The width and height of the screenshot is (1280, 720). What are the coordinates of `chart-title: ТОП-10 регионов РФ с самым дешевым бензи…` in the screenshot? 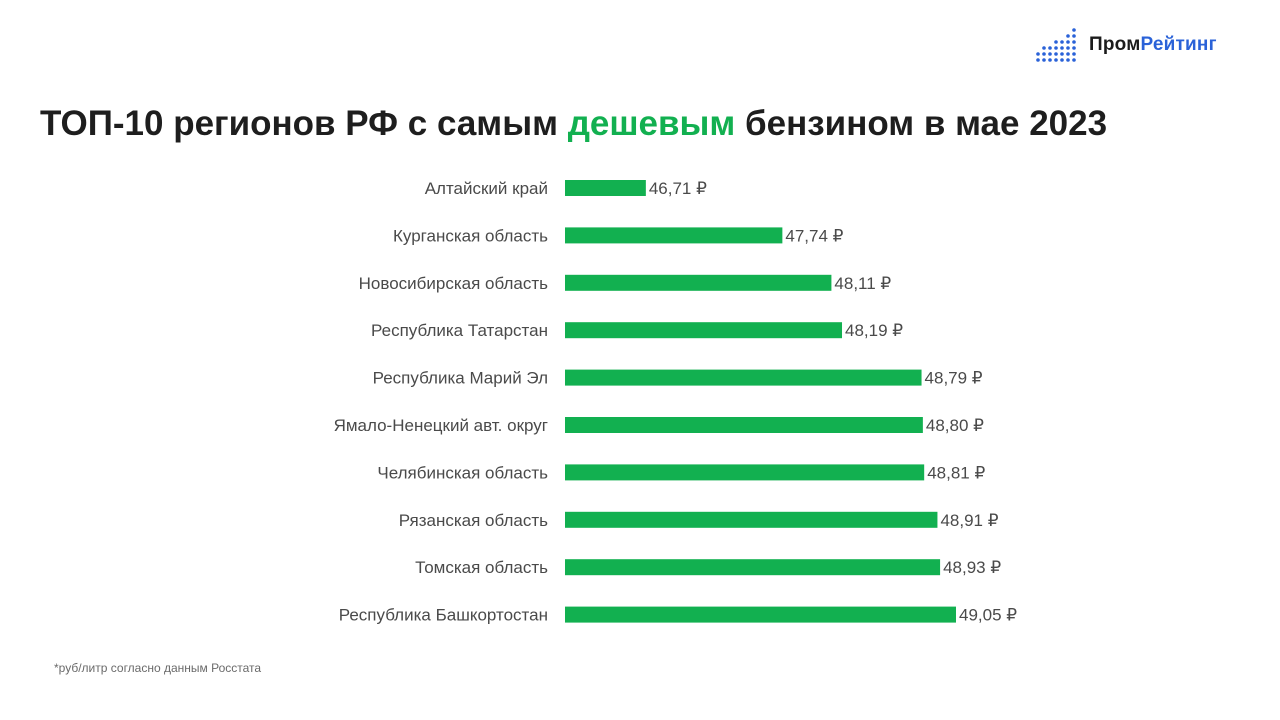 It's located at (640, 124).